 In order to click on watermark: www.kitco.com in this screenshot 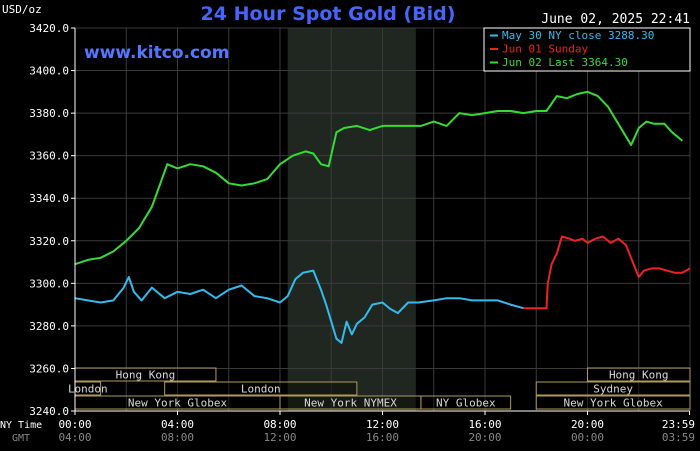, I will do `click(156, 53)`.